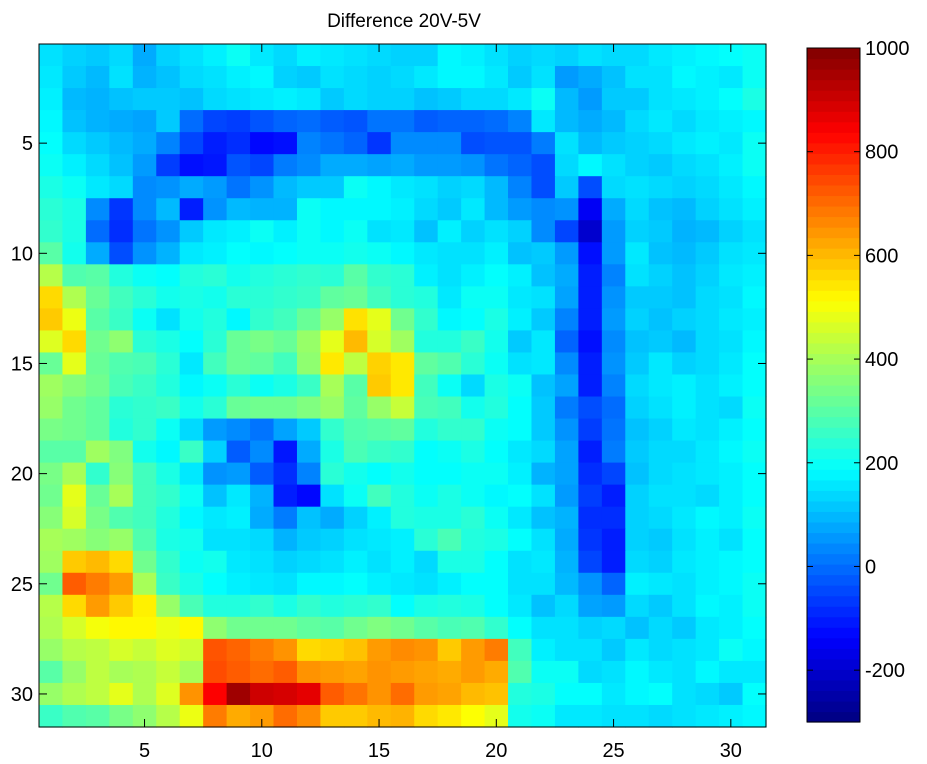  Describe the element at coordinates (144, 751) in the screenshot. I see `x-tick-label: 5` at that location.